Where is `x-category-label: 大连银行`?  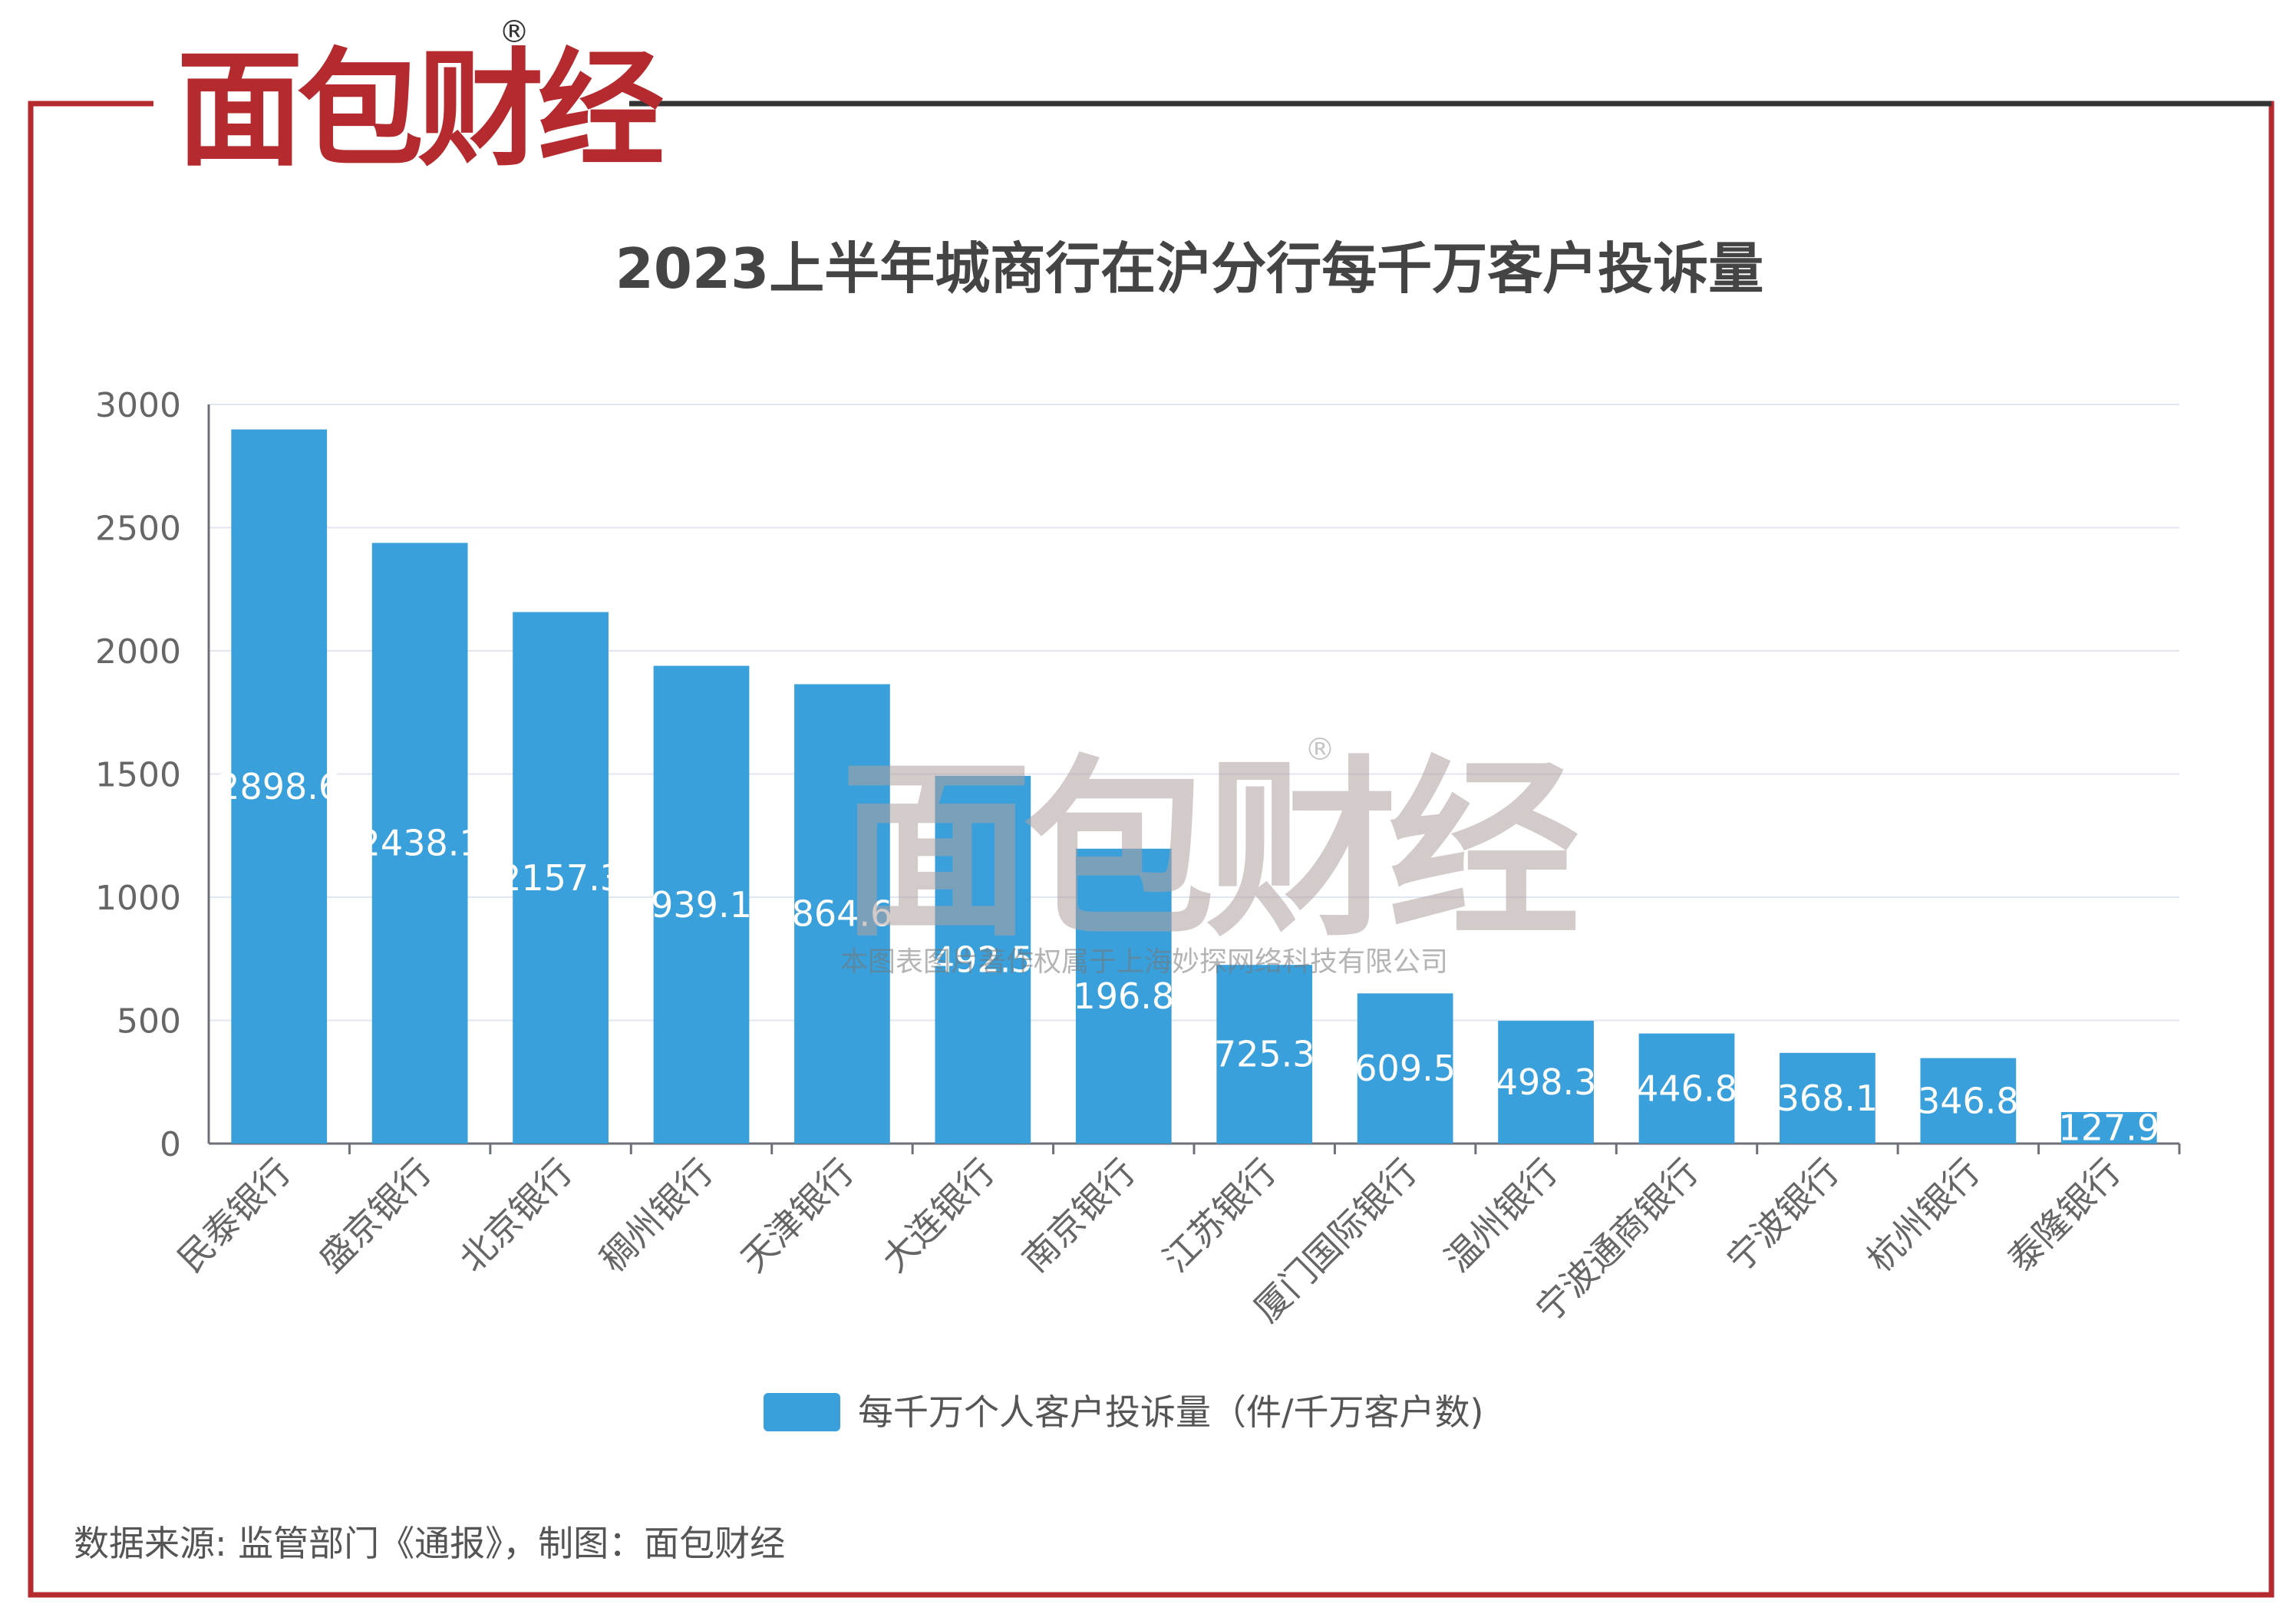 x-category-label: 大连银行 is located at coordinates (937, 1215).